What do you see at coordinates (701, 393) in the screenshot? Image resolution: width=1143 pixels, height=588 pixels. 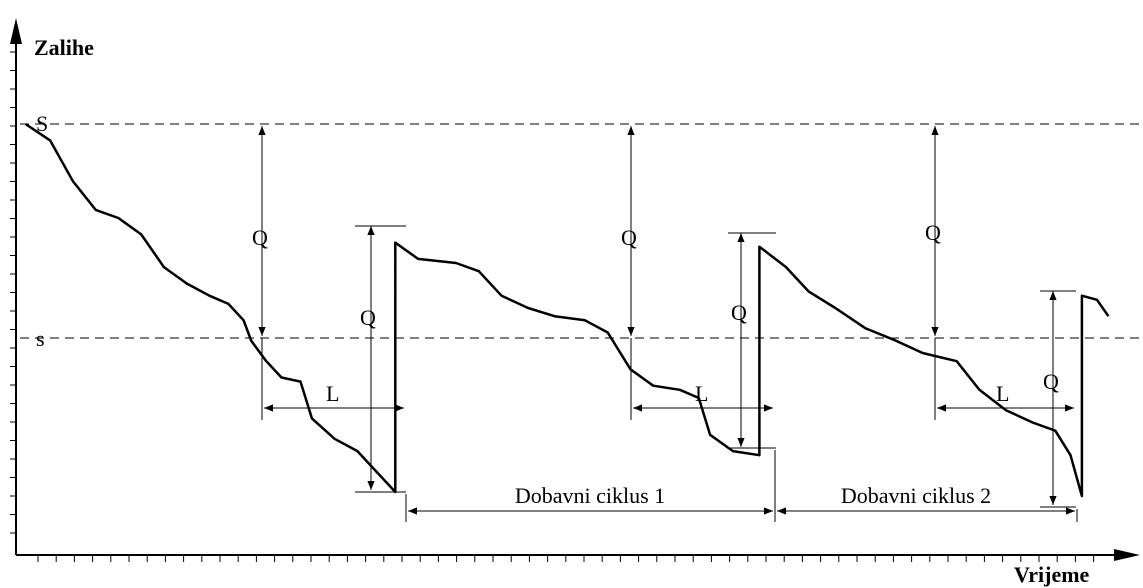 I see `l-label-2: L` at bounding box center [701, 393].